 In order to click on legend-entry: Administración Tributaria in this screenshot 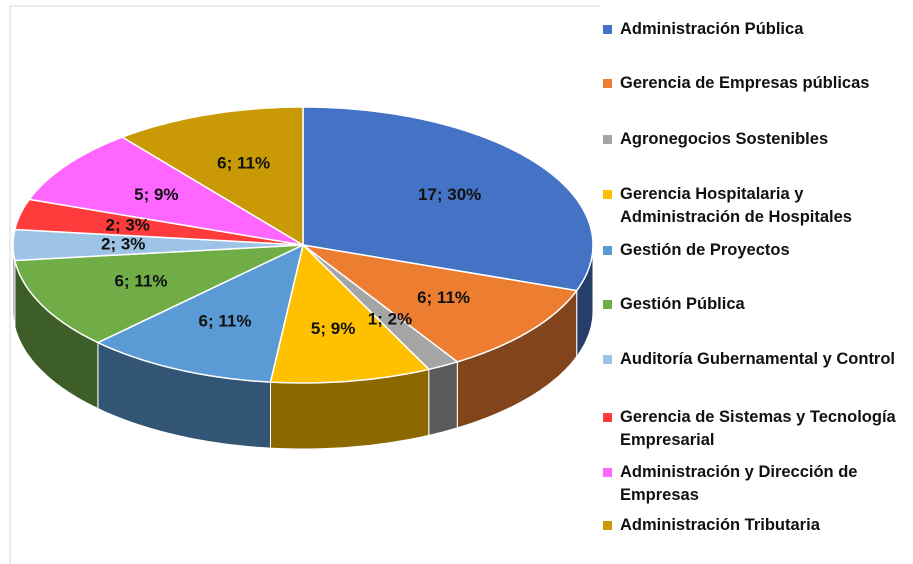, I will do `click(753, 525)`.